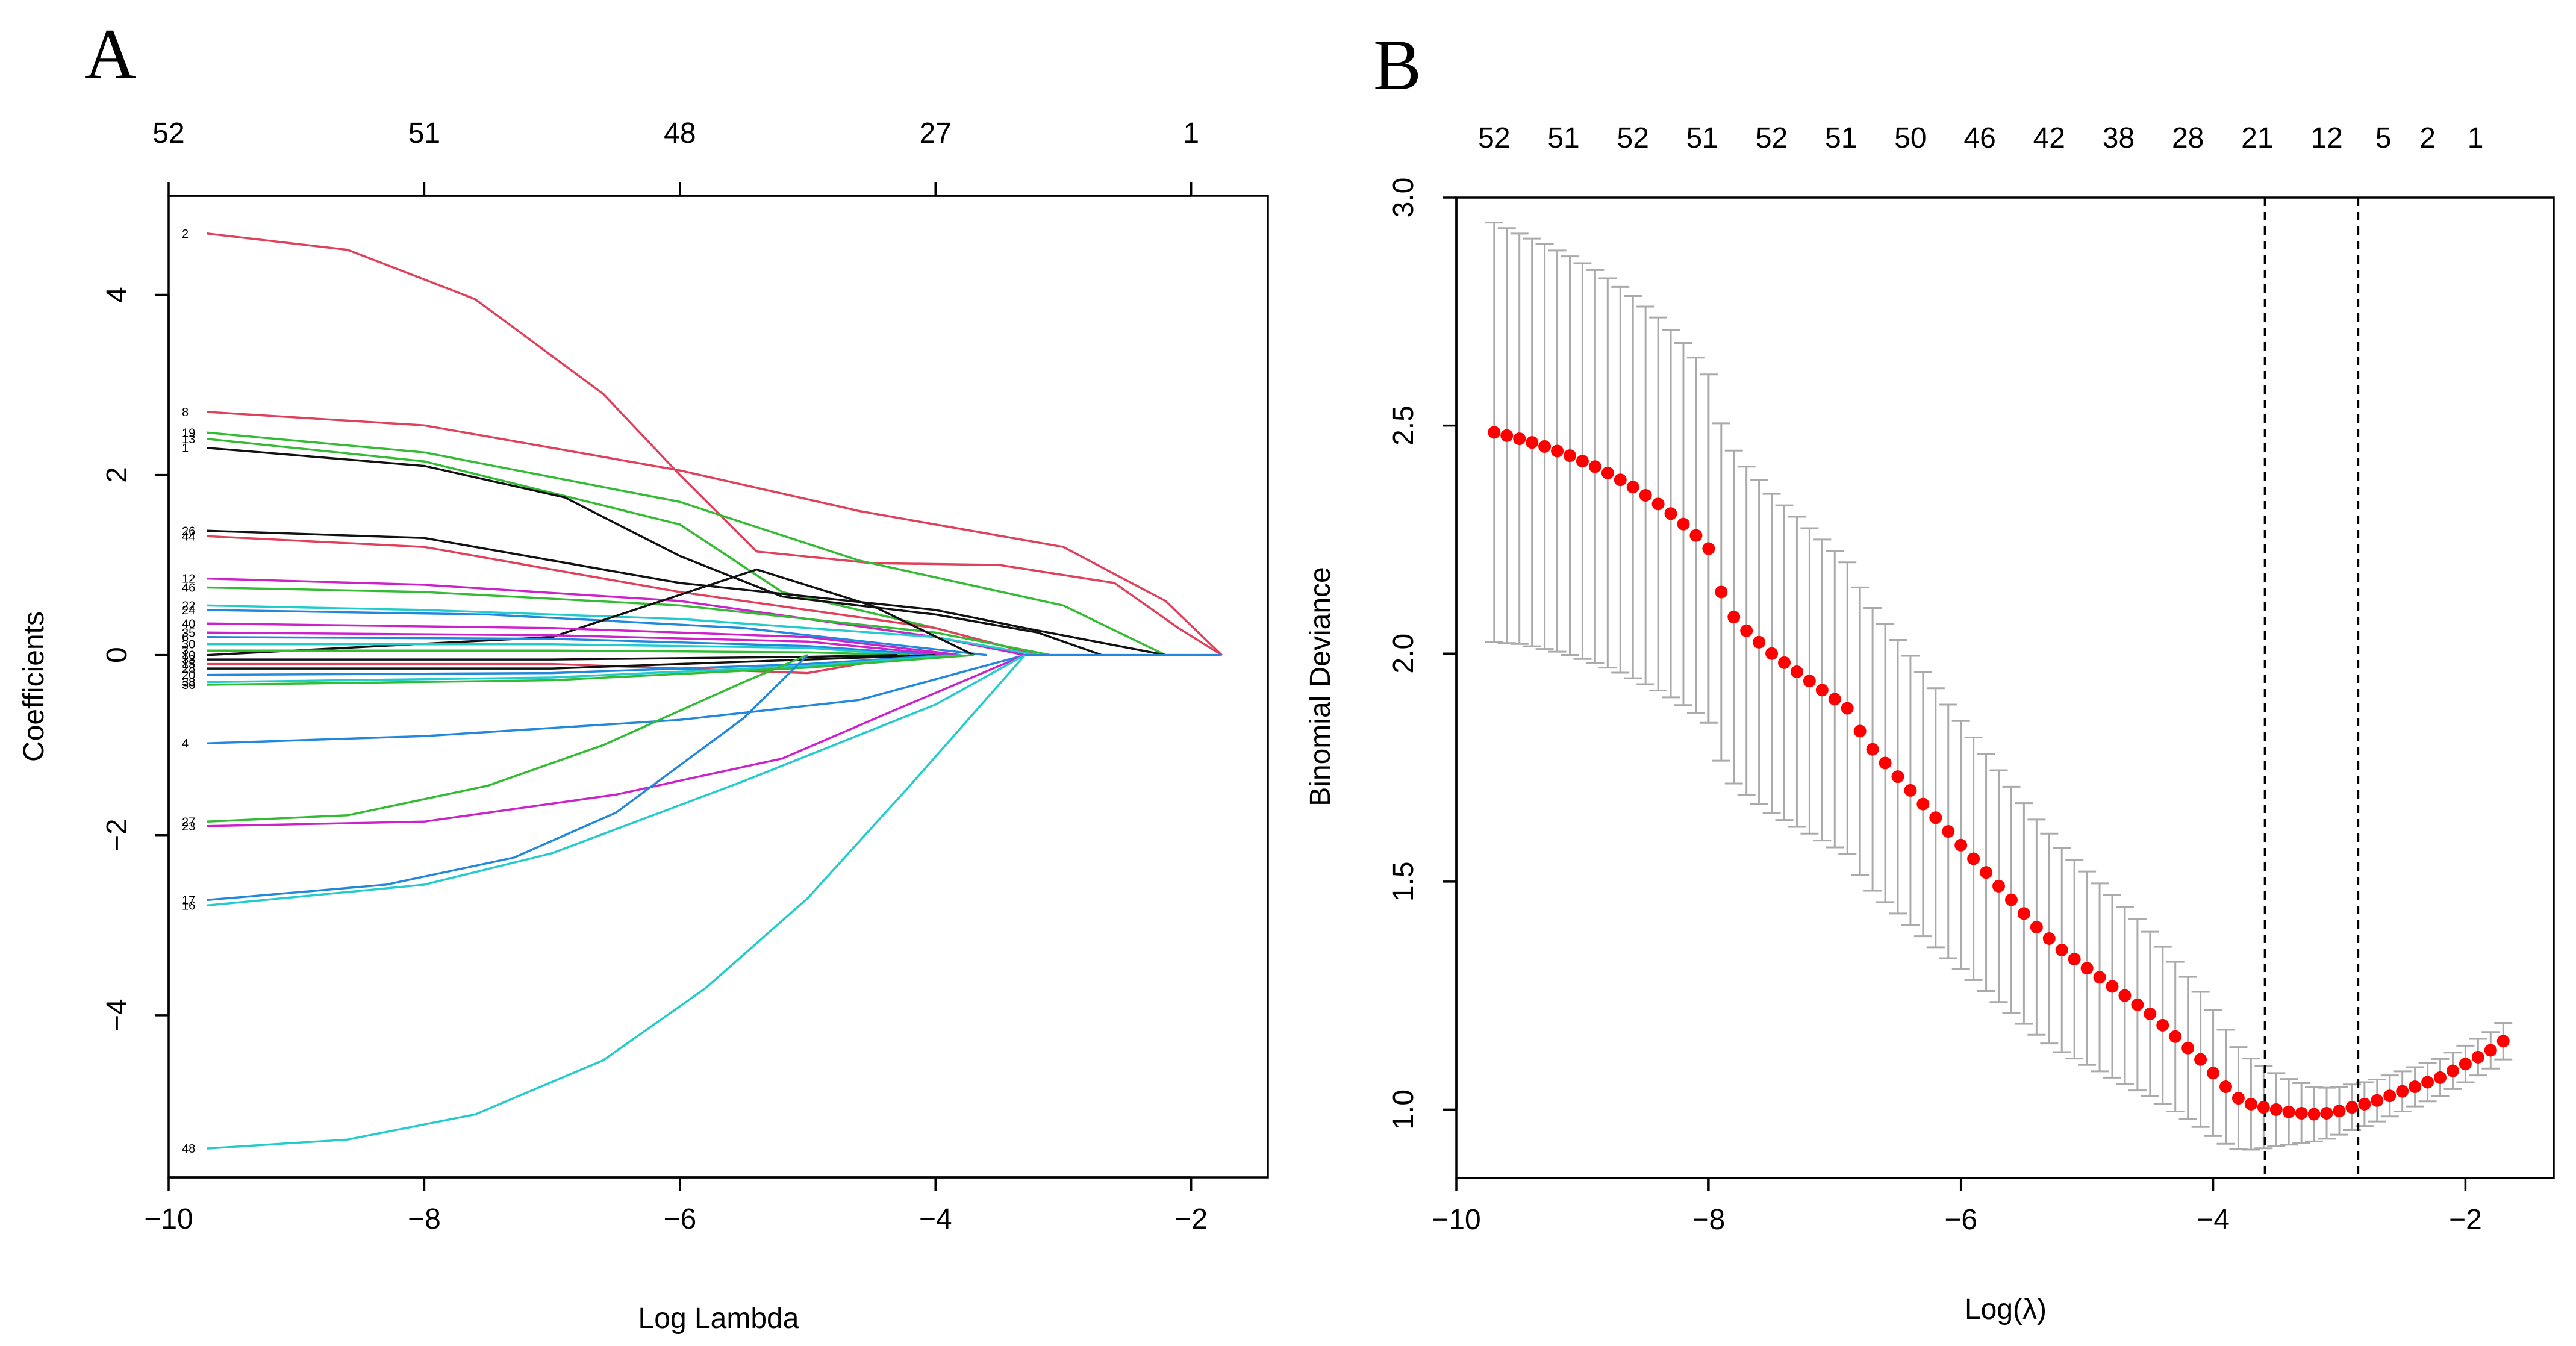 The width and height of the screenshot is (2576, 1346). I want to click on path-label-40: 40, so click(188, 624).